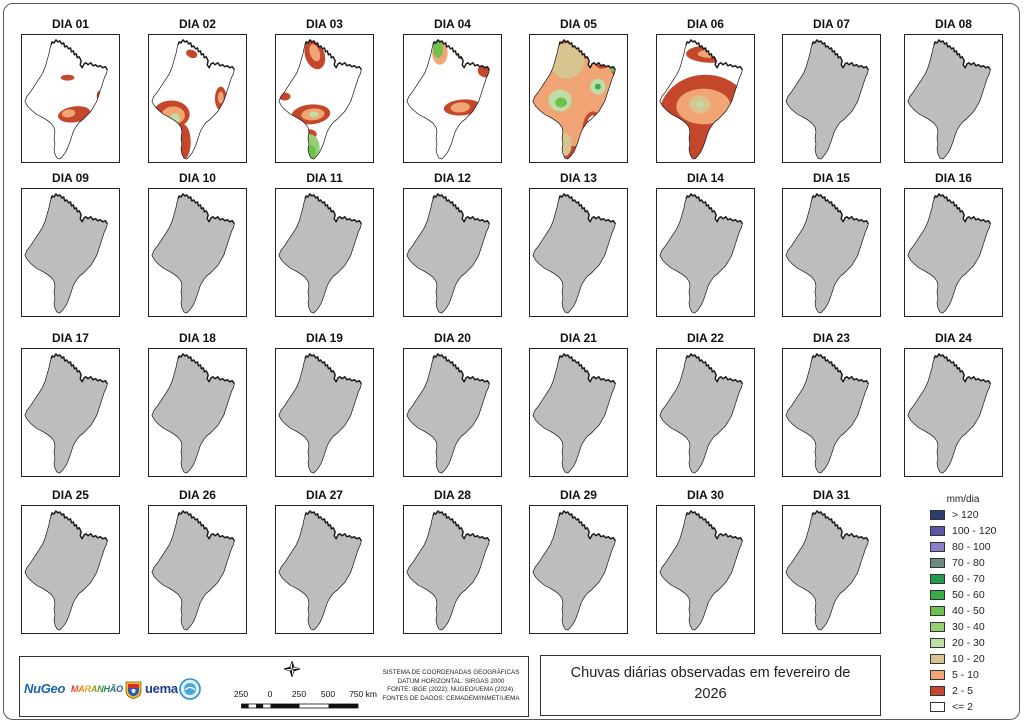 The width and height of the screenshot is (1024, 724). What do you see at coordinates (953, 338) in the screenshot?
I see `day-label: DIA 24` at bounding box center [953, 338].